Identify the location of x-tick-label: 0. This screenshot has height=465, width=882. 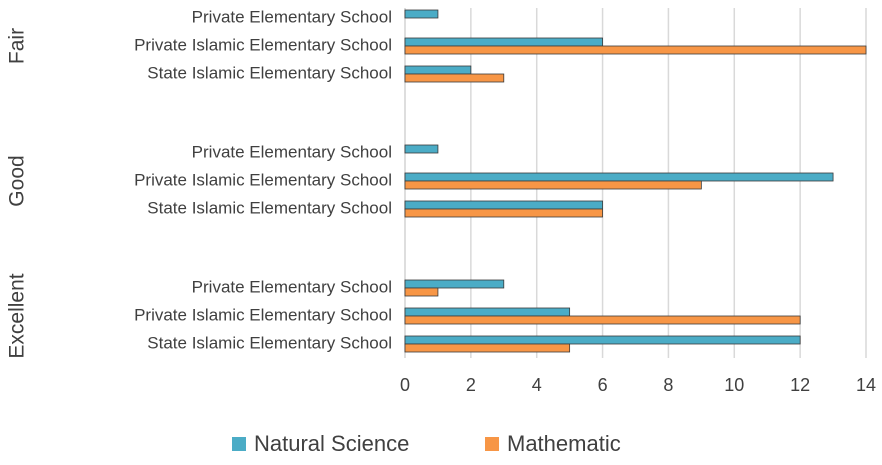
(405, 385).